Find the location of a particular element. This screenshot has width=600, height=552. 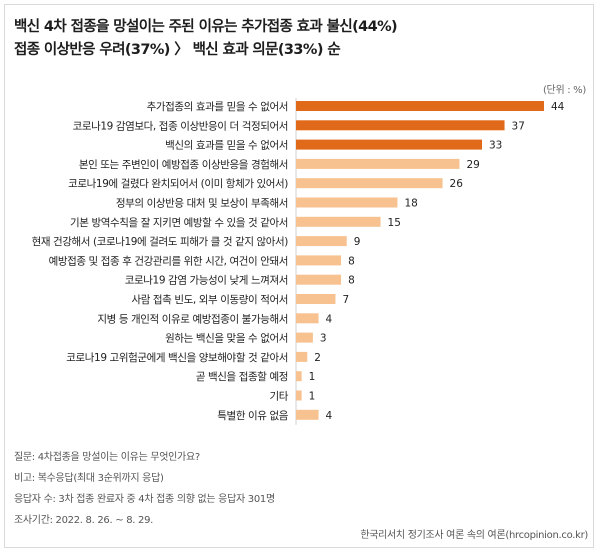

value-label: 26 is located at coordinates (457, 184).